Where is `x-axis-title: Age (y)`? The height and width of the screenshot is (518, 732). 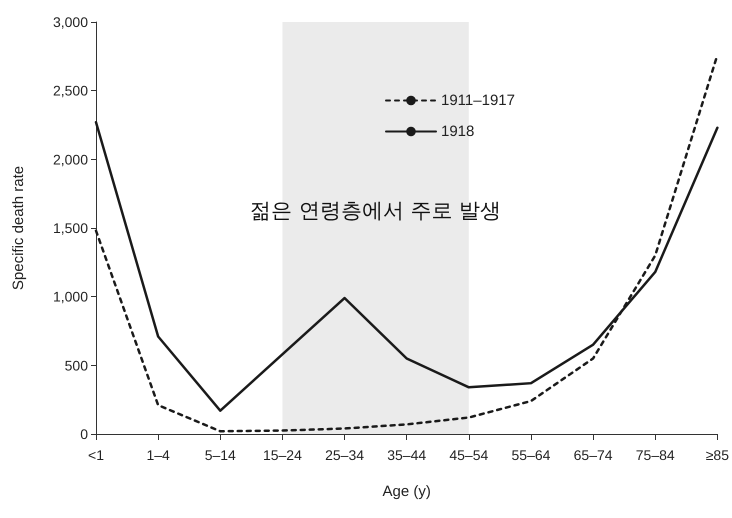 x-axis-title: Age (y) is located at coordinates (406, 491).